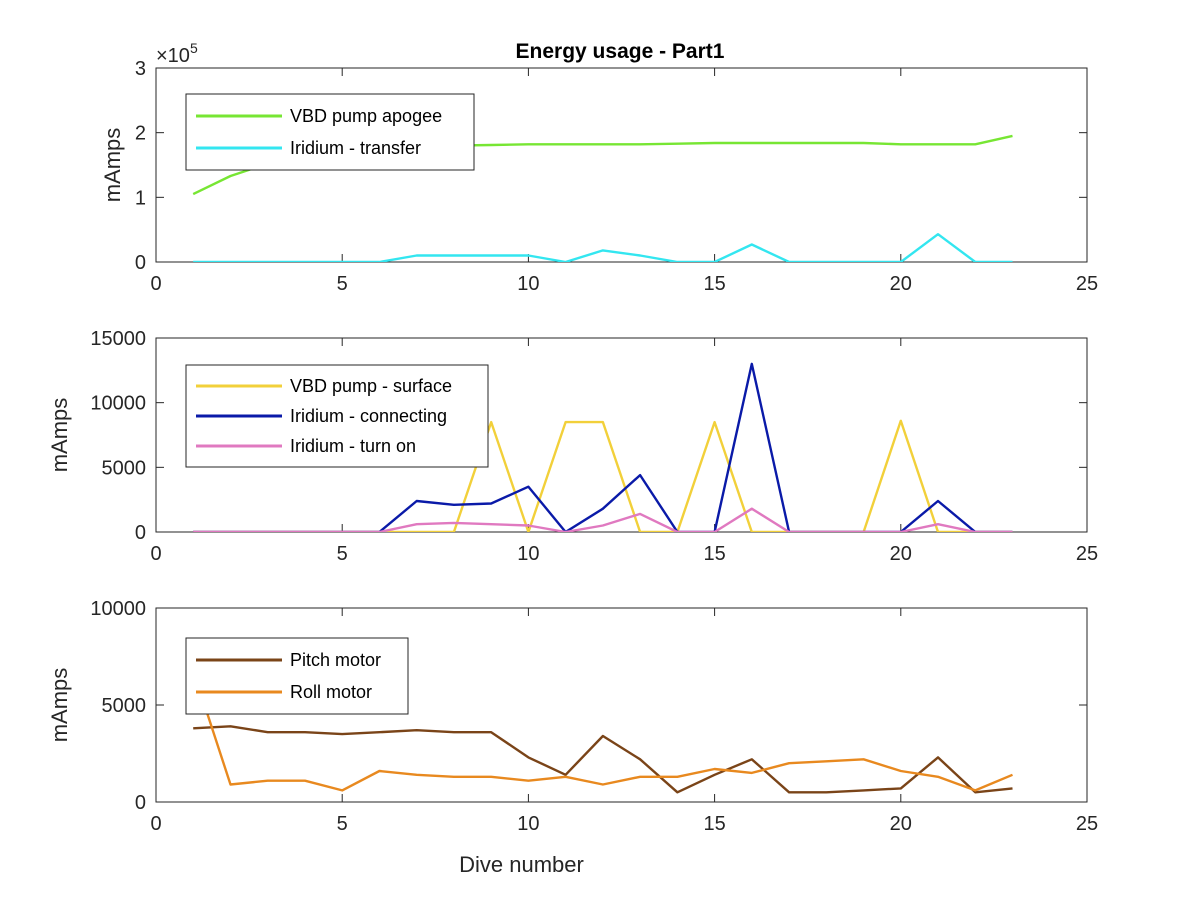  I want to click on x-axis-label: Dive number, so click(521, 864).